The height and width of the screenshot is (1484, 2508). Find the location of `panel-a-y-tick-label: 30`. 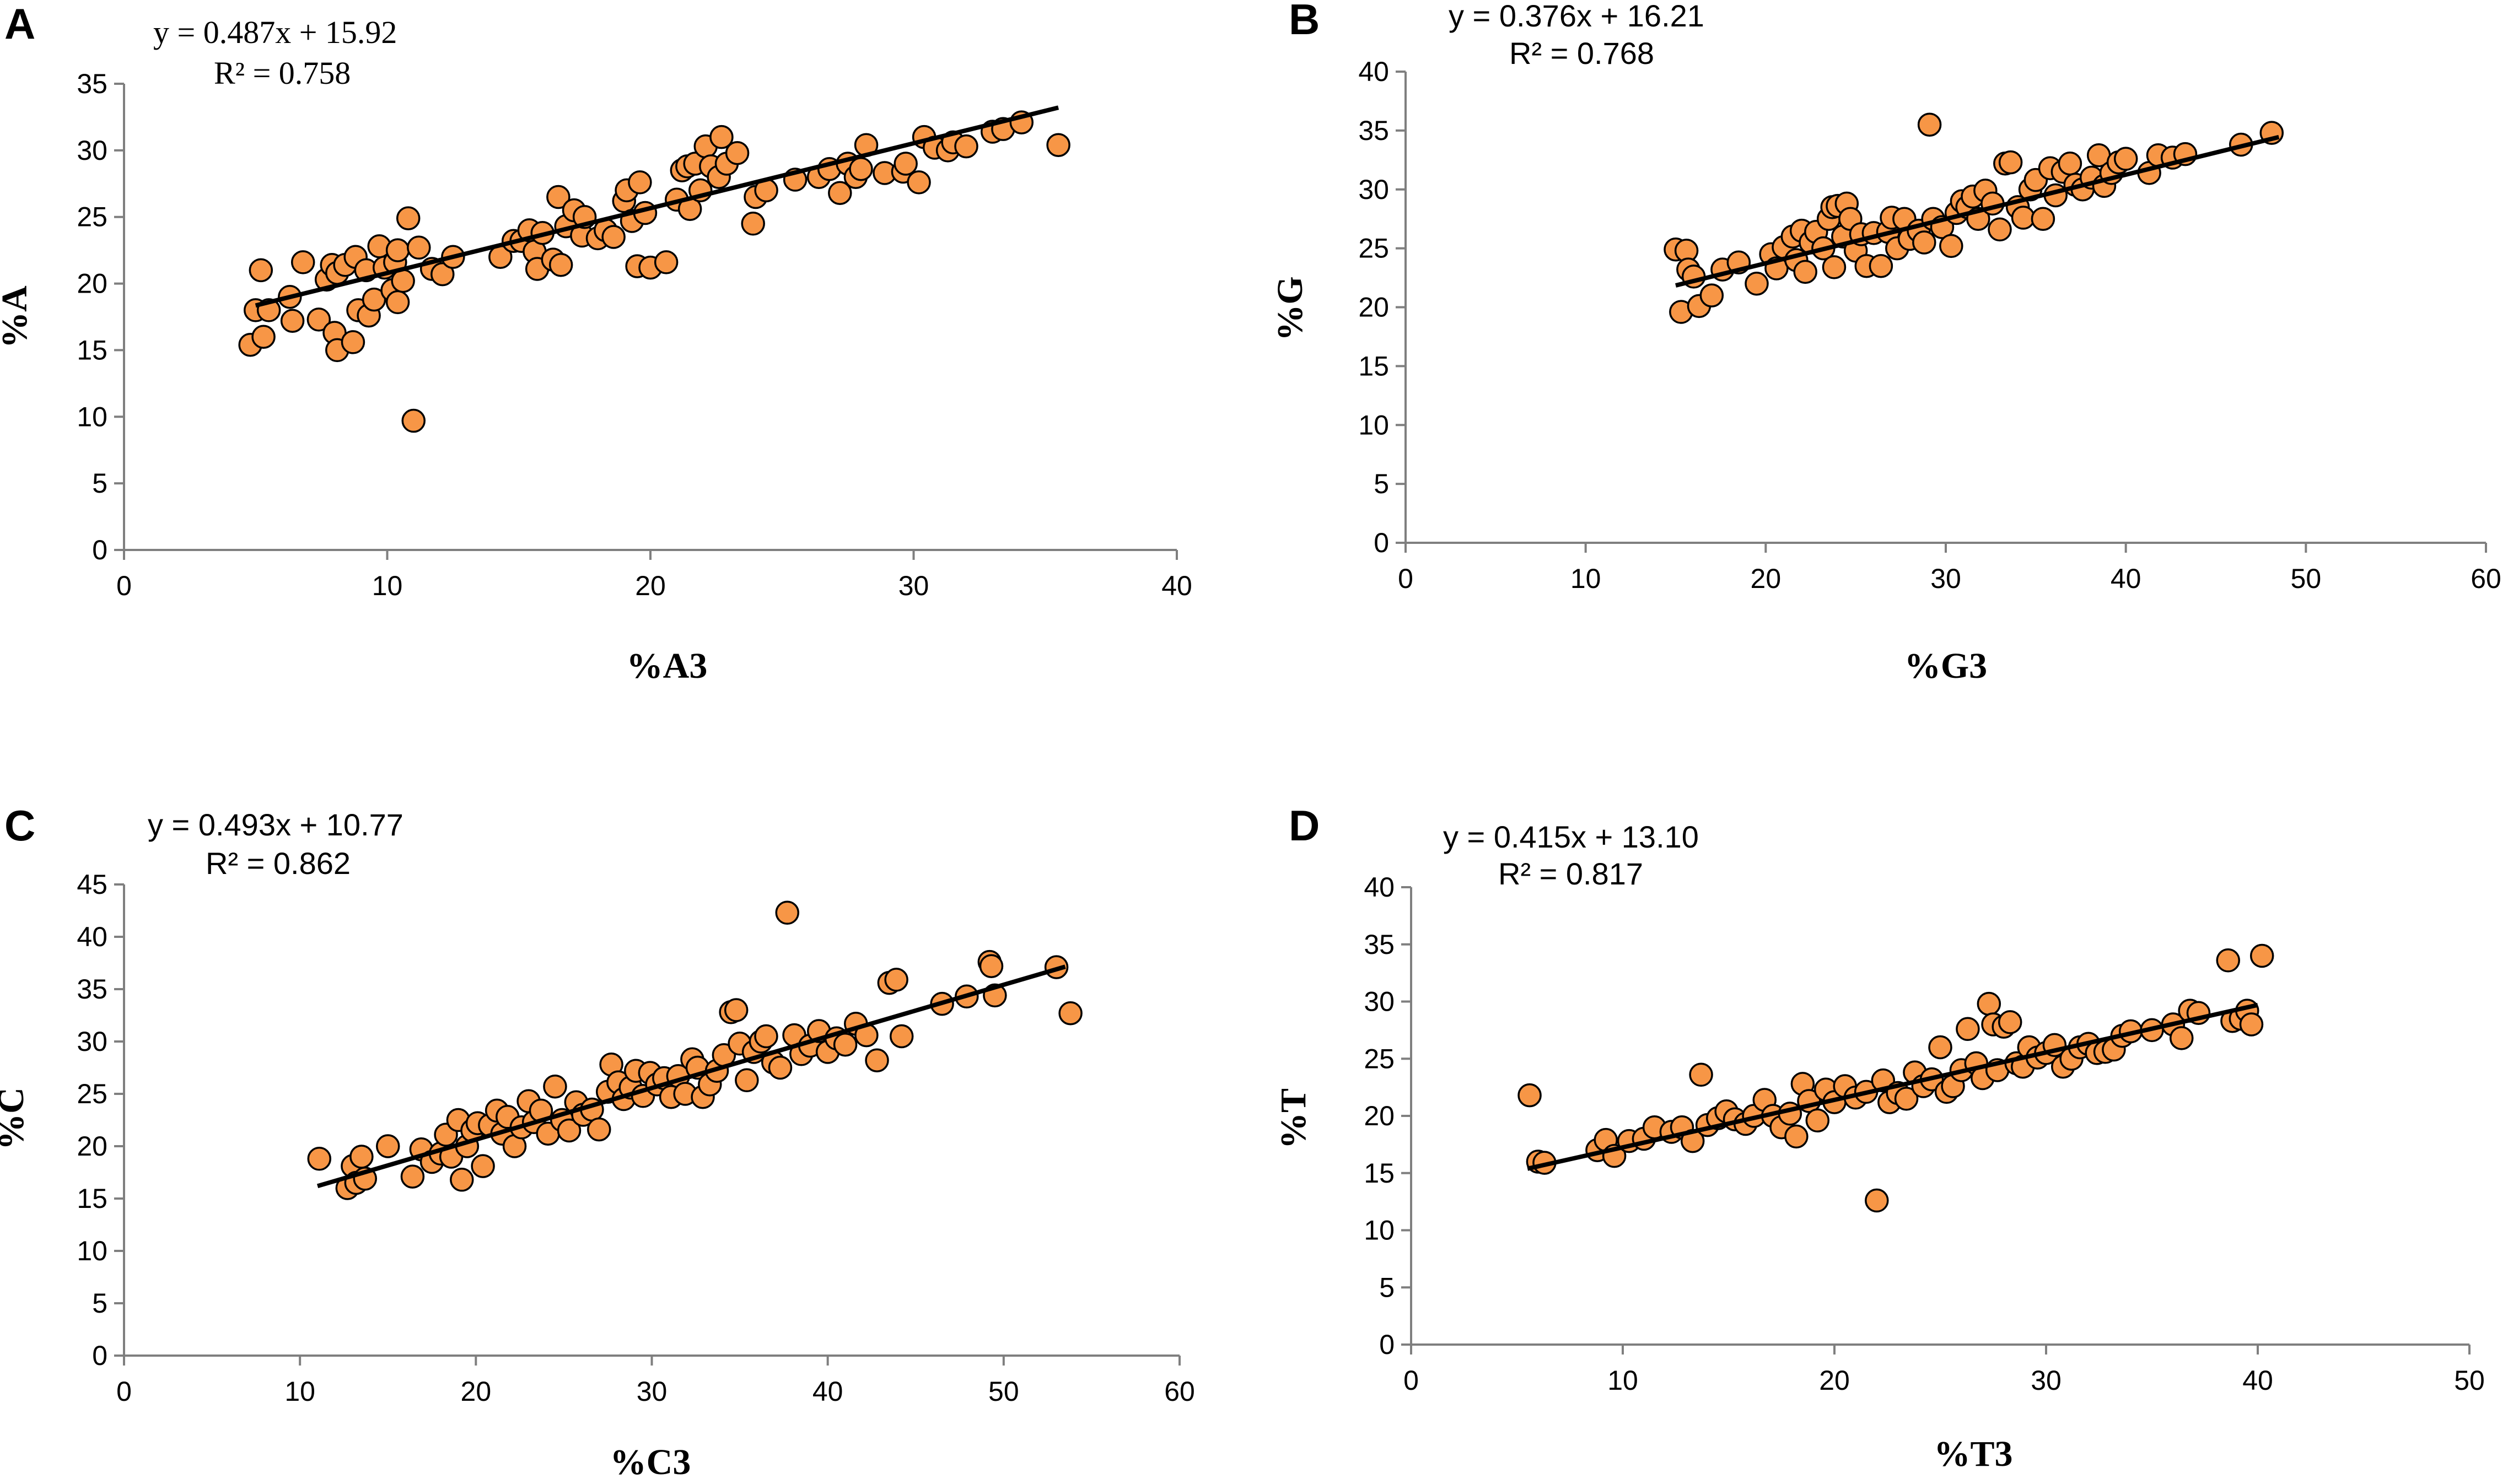

panel-a-y-tick-label: 30 is located at coordinates (92, 151).